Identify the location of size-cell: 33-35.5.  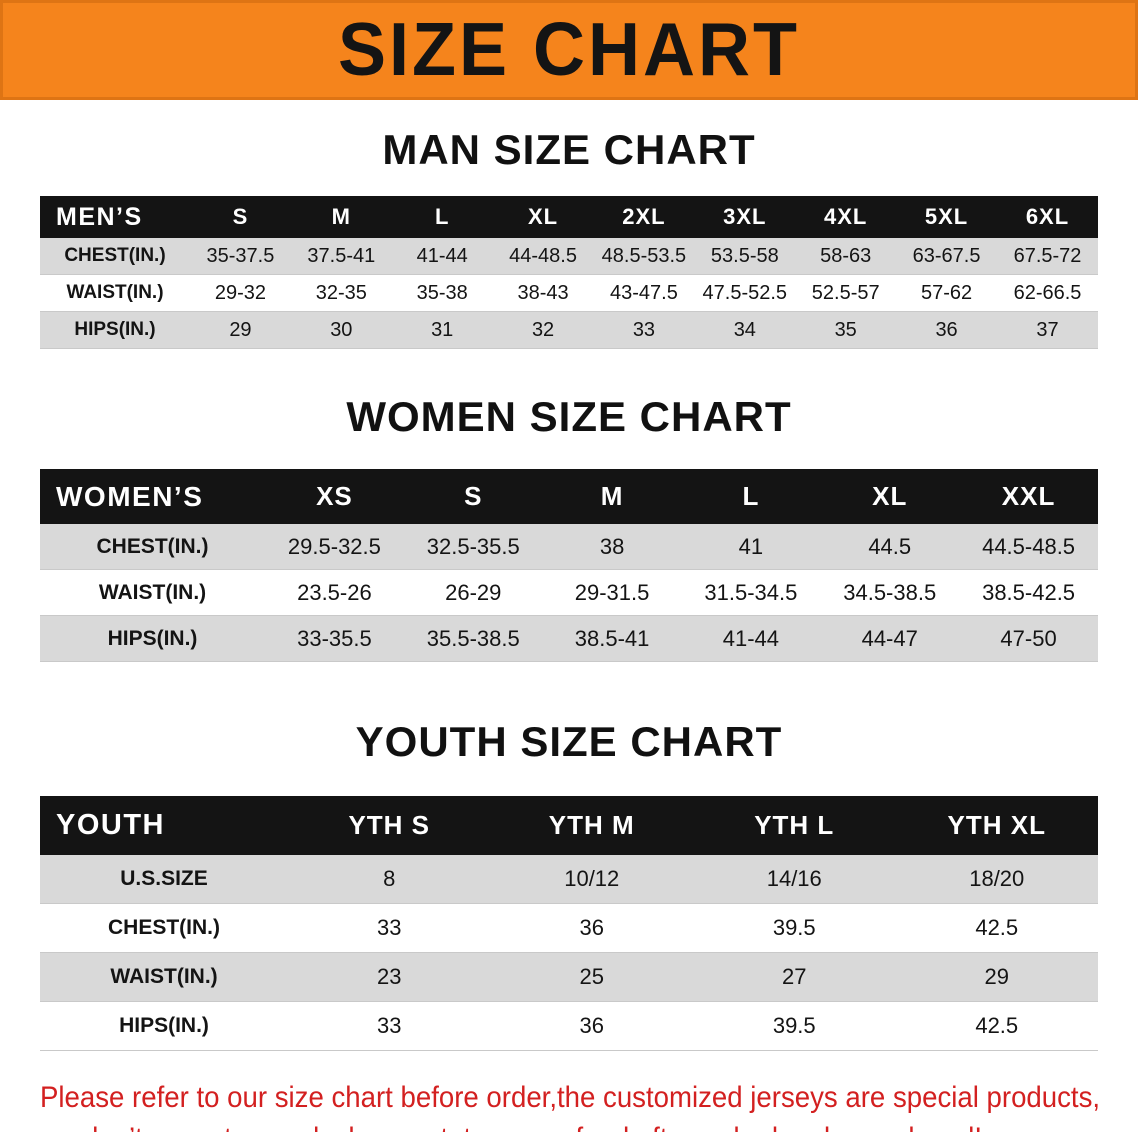
(334, 638).